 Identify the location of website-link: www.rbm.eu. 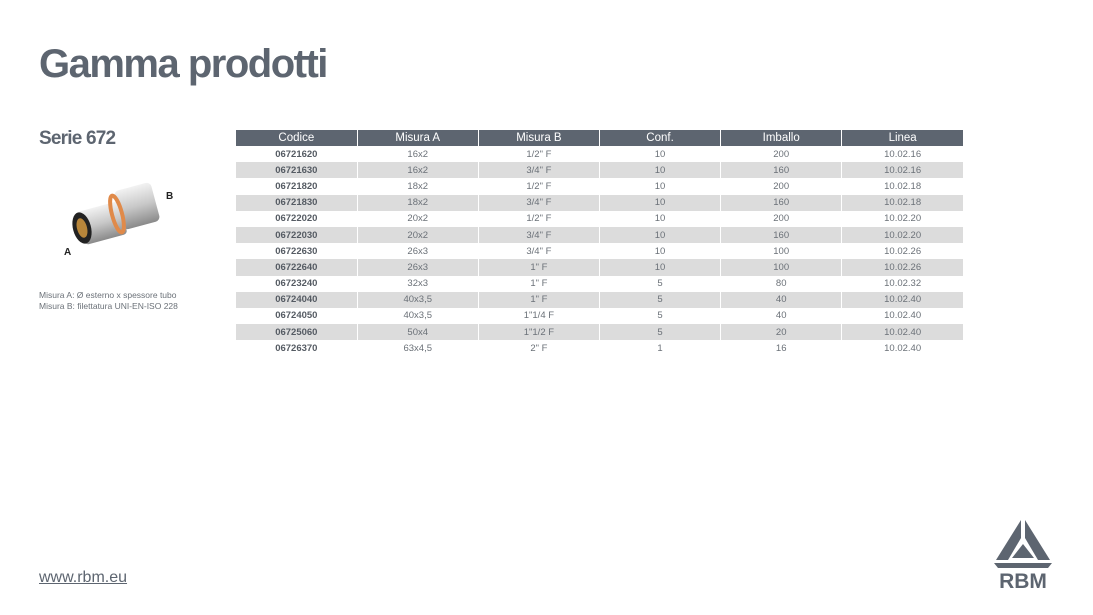
(83, 577).